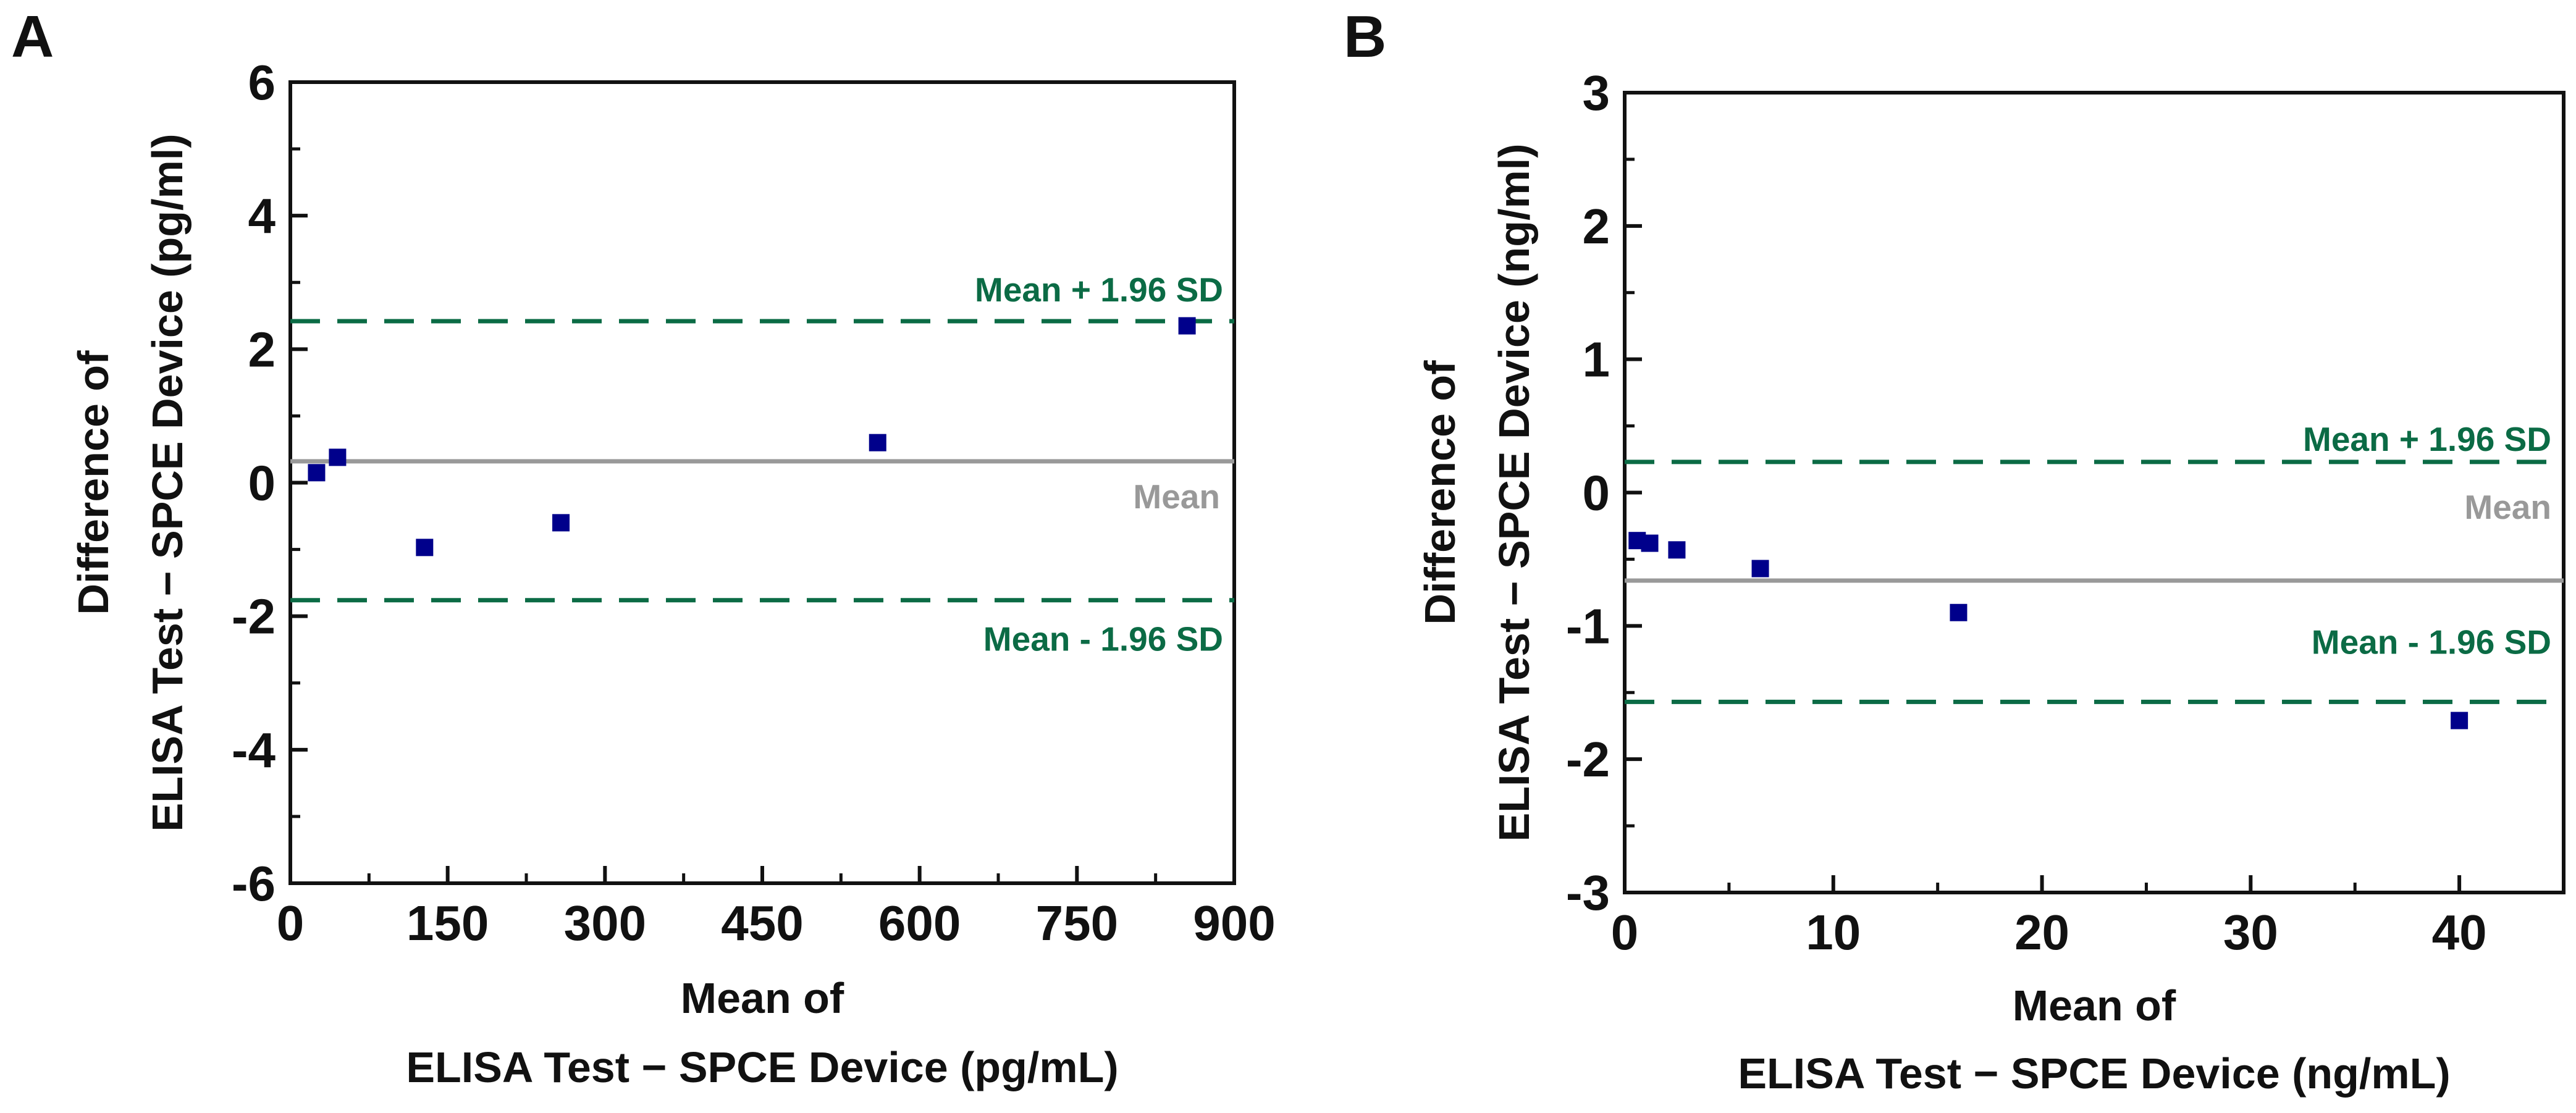 Image resolution: width=2576 pixels, height=1113 pixels. I want to click on panel-b-y-tick-label: -3, so click(1588, 892).